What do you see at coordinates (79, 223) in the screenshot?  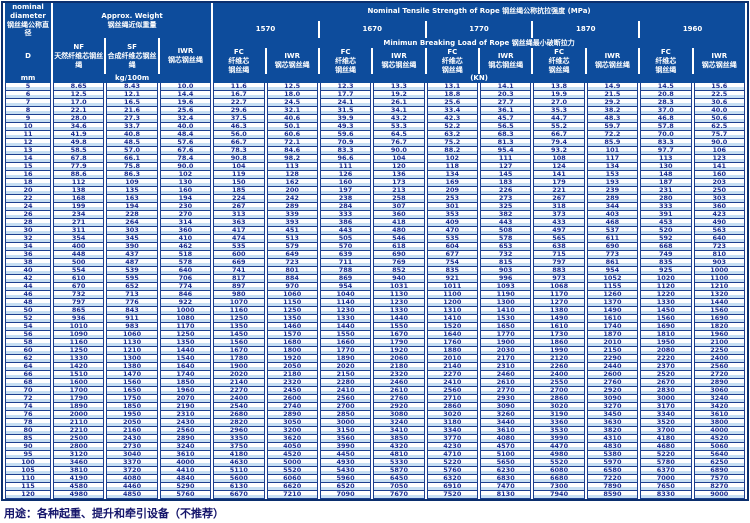 I see `value-cell: 271` at bounding box center [79, 223].